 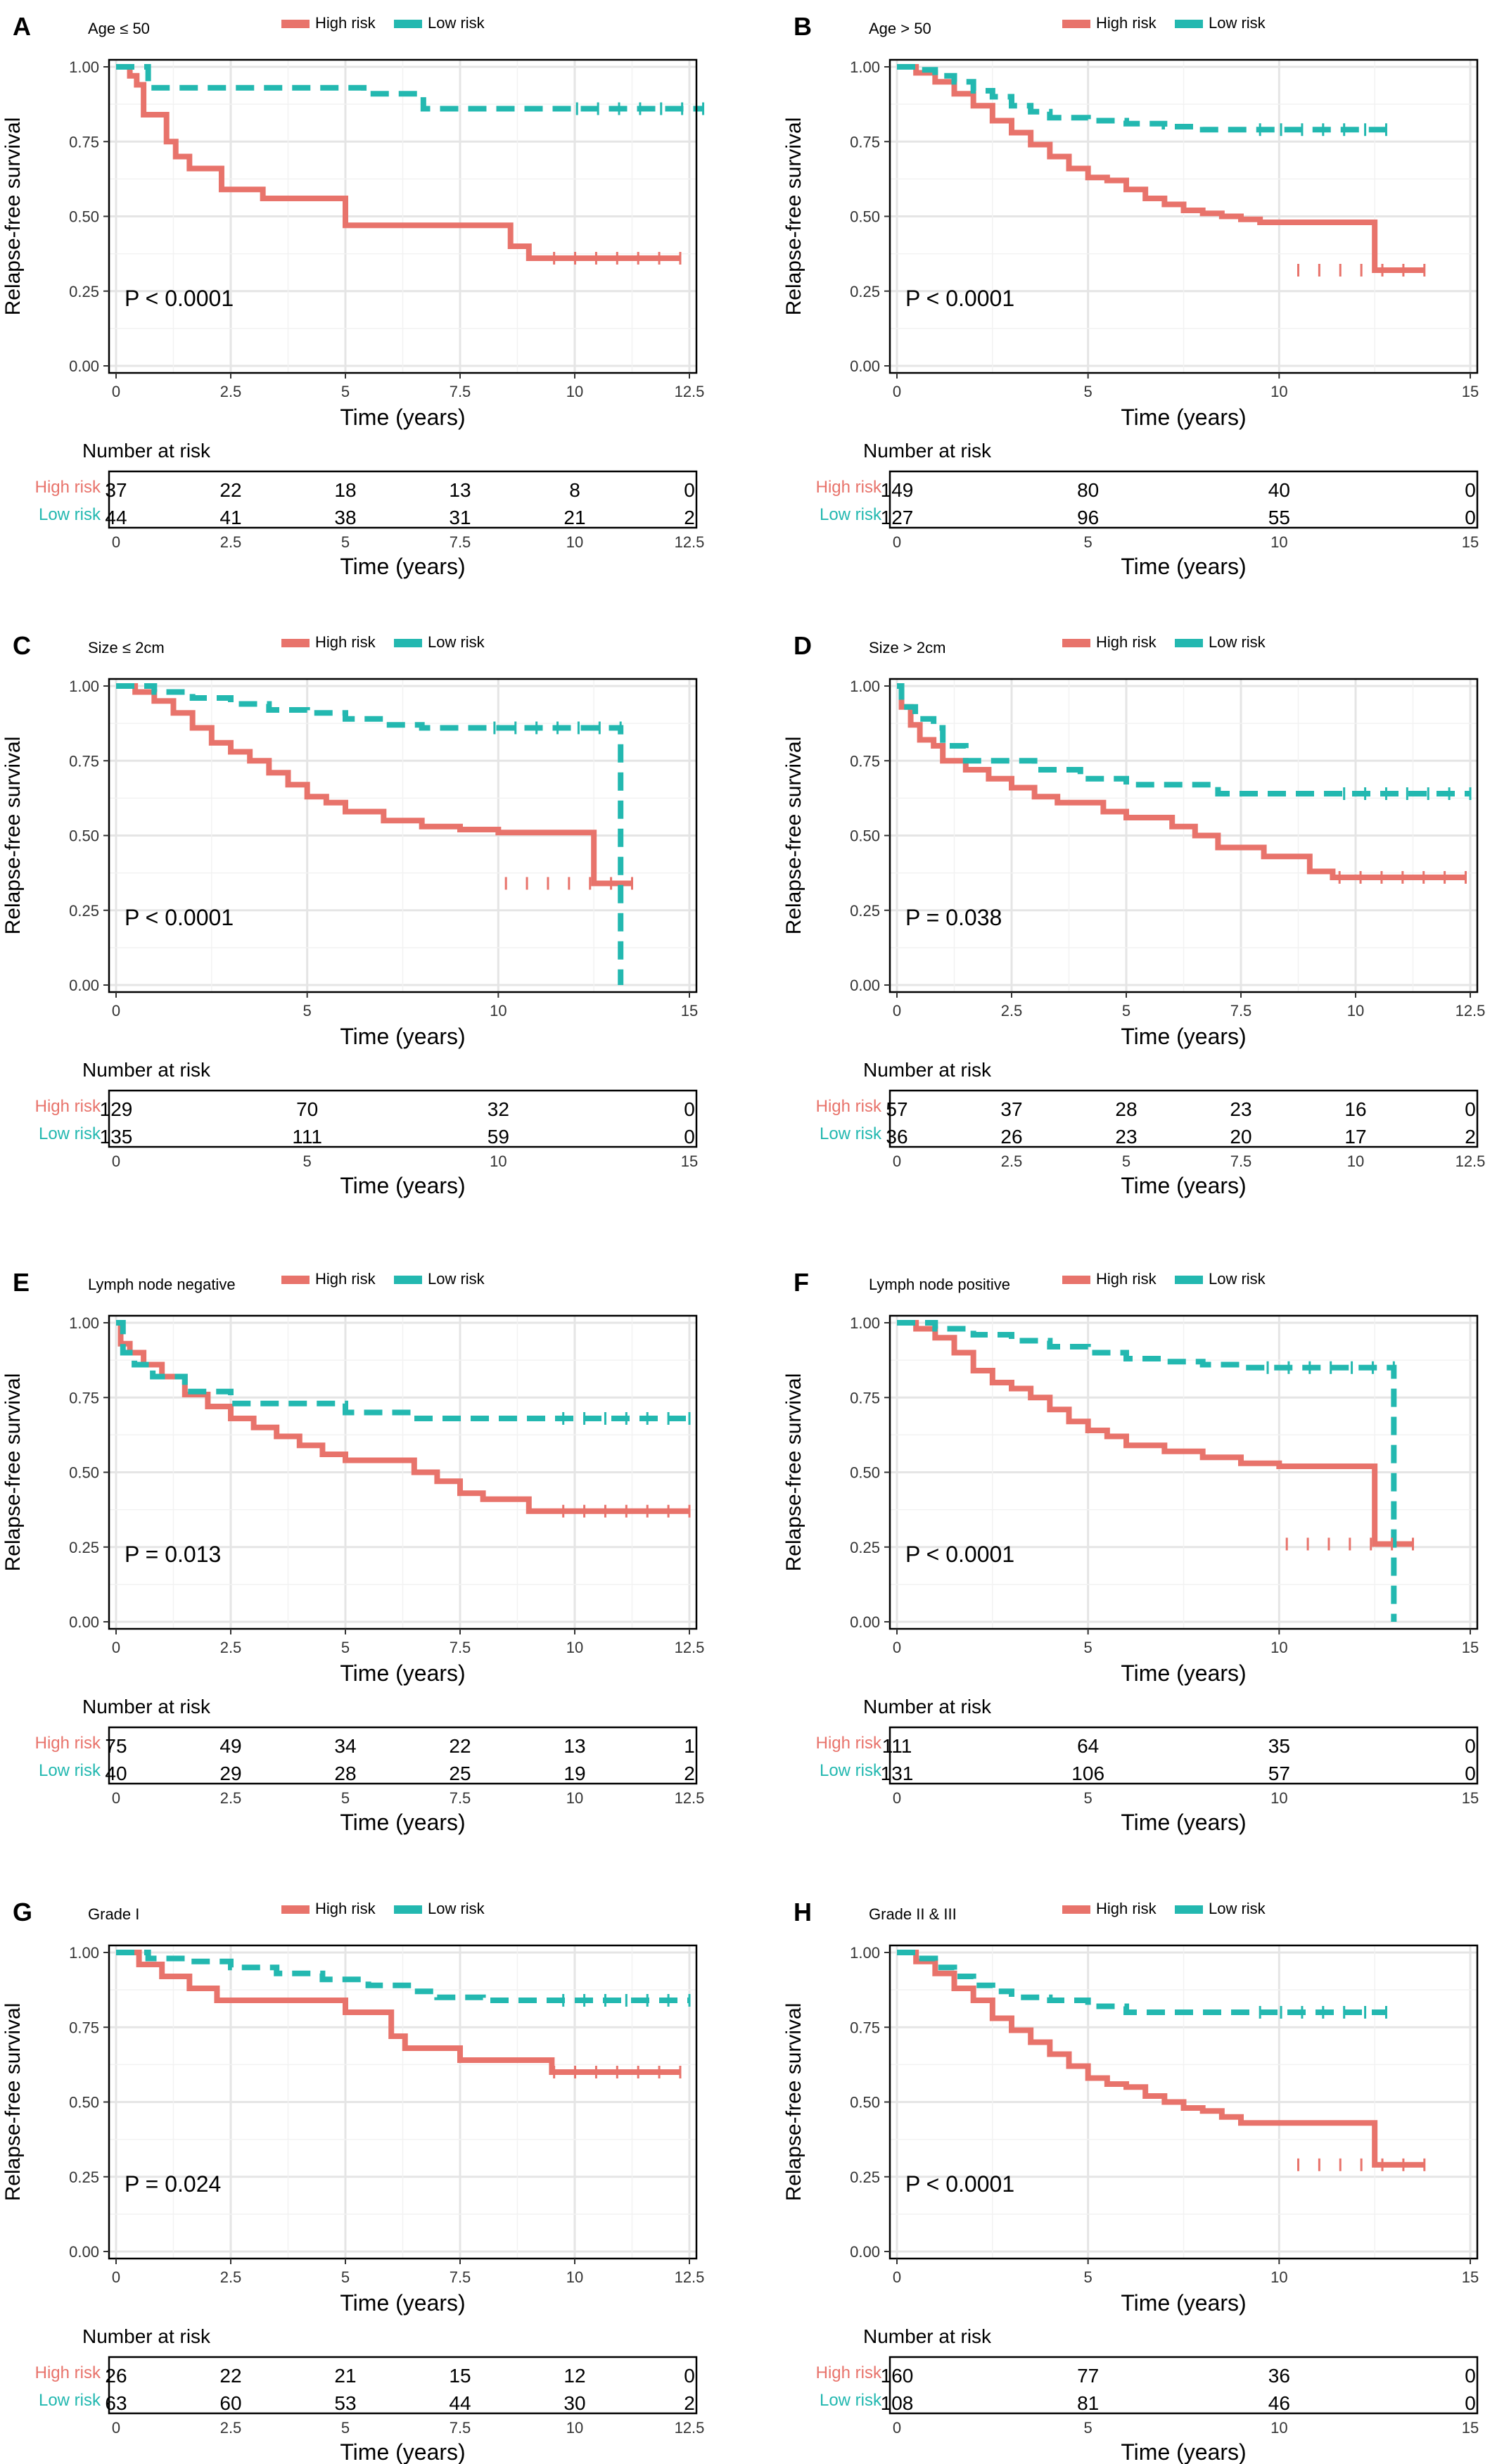 I want to click on risk-count-high: 13, so click(x=574, y=1746).